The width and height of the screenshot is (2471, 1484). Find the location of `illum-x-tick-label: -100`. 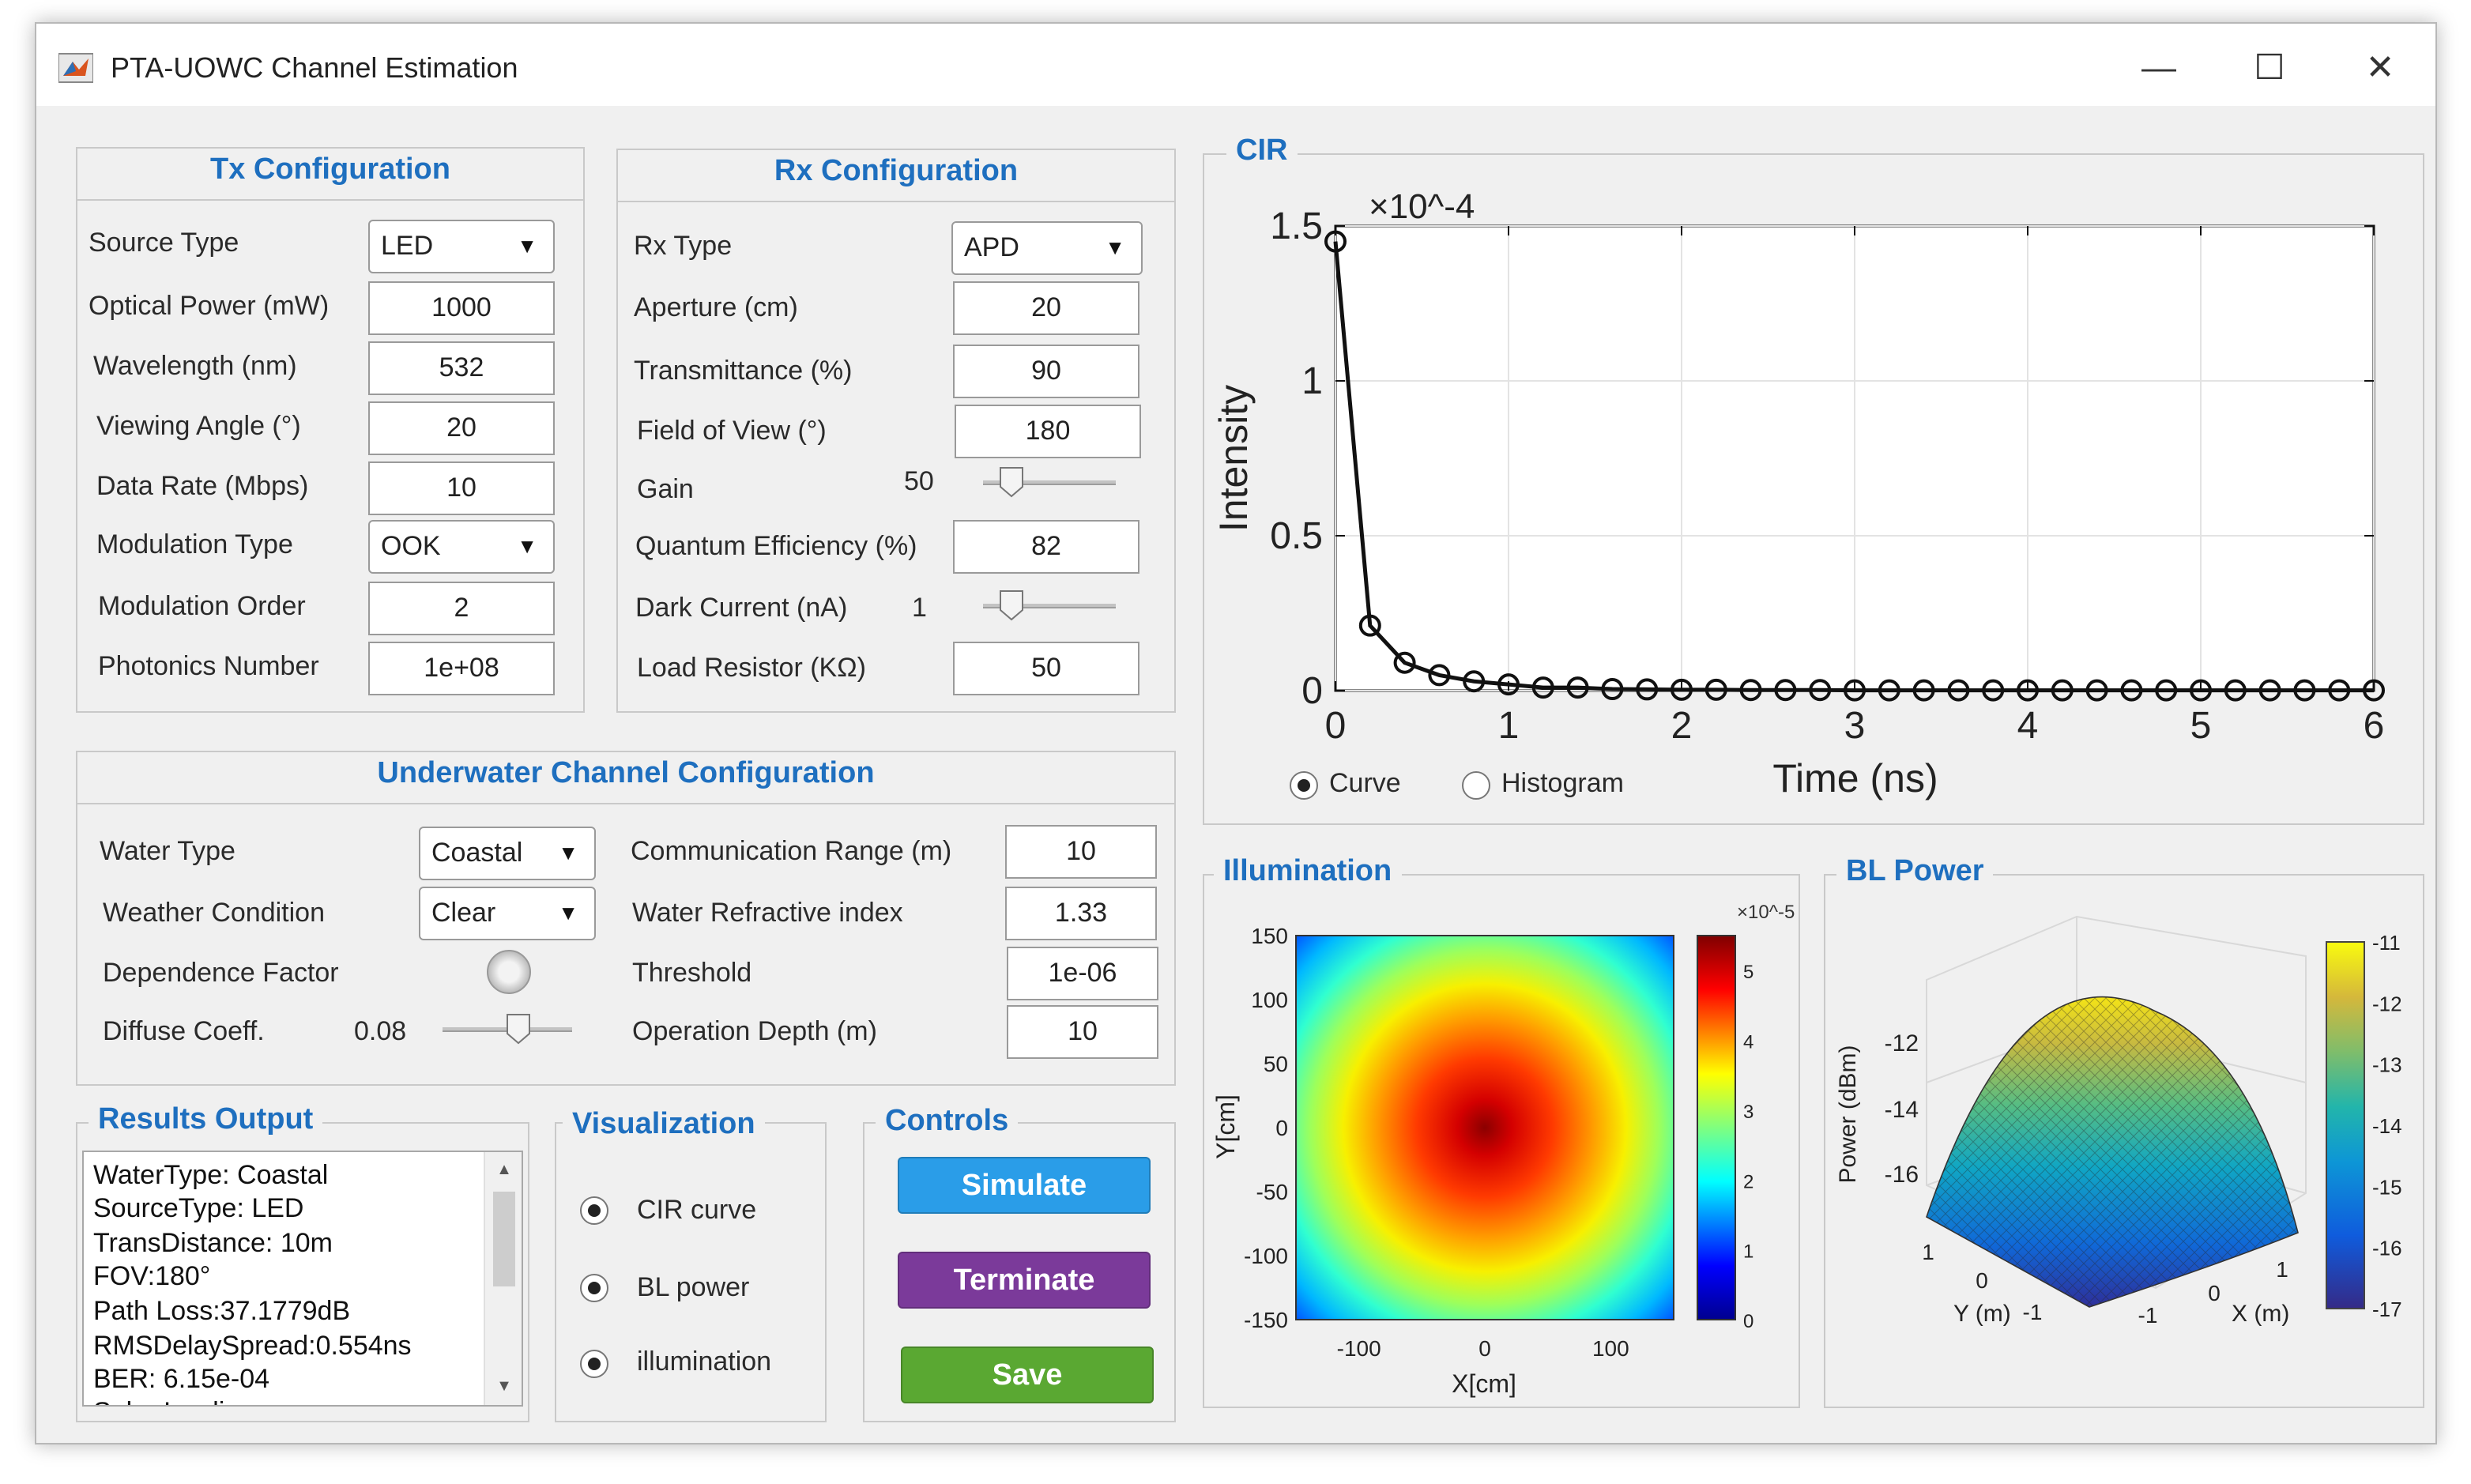

illum-x-tick-label: -100 is located at coordinates (1359, 1348).